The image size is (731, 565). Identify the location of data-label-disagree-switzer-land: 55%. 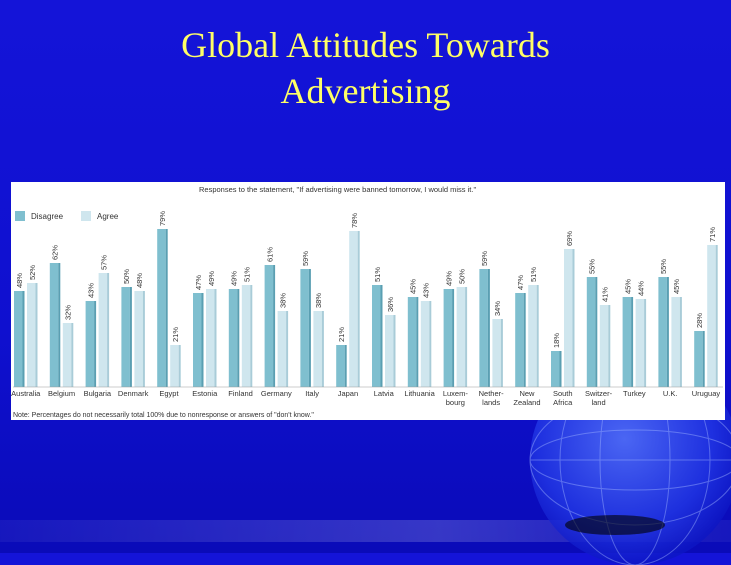
(592, 266).